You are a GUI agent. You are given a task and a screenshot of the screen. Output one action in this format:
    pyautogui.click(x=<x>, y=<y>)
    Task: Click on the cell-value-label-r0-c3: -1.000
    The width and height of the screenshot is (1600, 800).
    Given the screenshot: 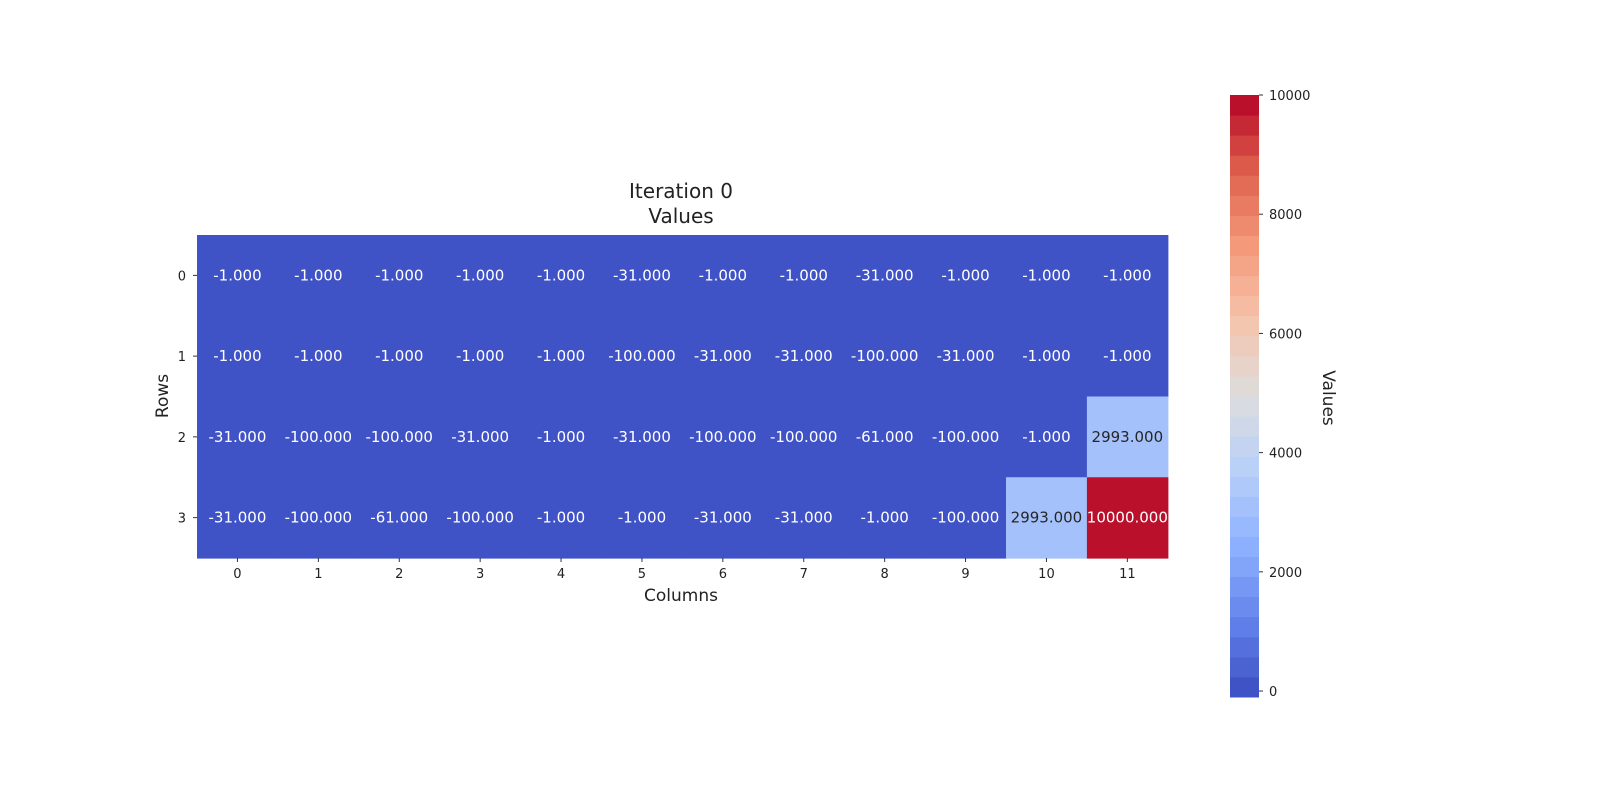 What is the action you would take?
    pyautogui.click(x=480, y=275)
    